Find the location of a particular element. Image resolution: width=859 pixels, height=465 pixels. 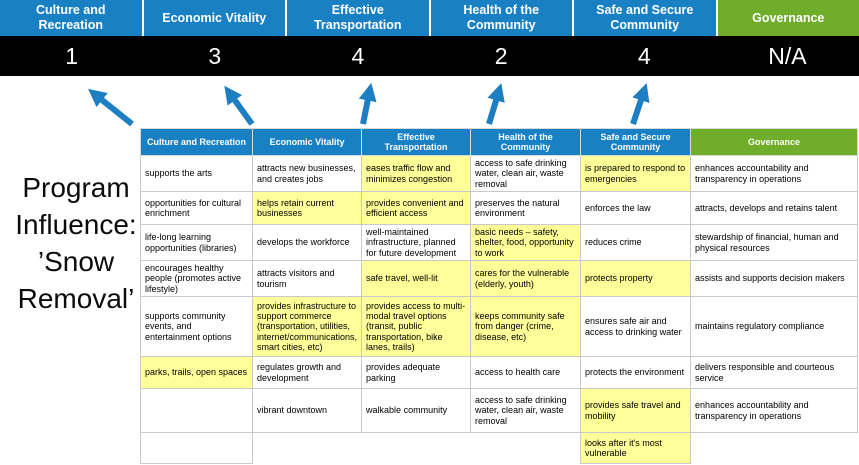

matrix-cell: develops the workforce is located at coordinates (307, 243).